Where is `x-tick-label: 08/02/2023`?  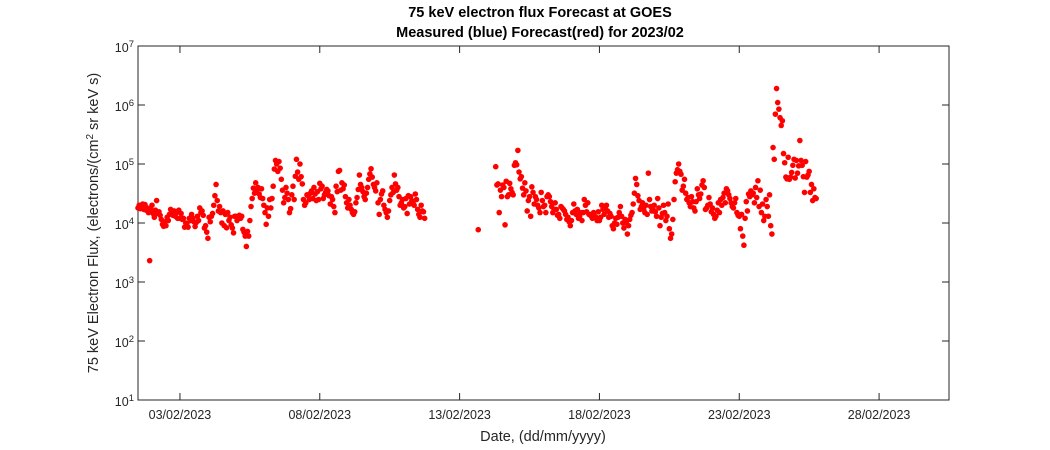
x-tick-label: 08/02/2023 is located at coordinates (319, 415).